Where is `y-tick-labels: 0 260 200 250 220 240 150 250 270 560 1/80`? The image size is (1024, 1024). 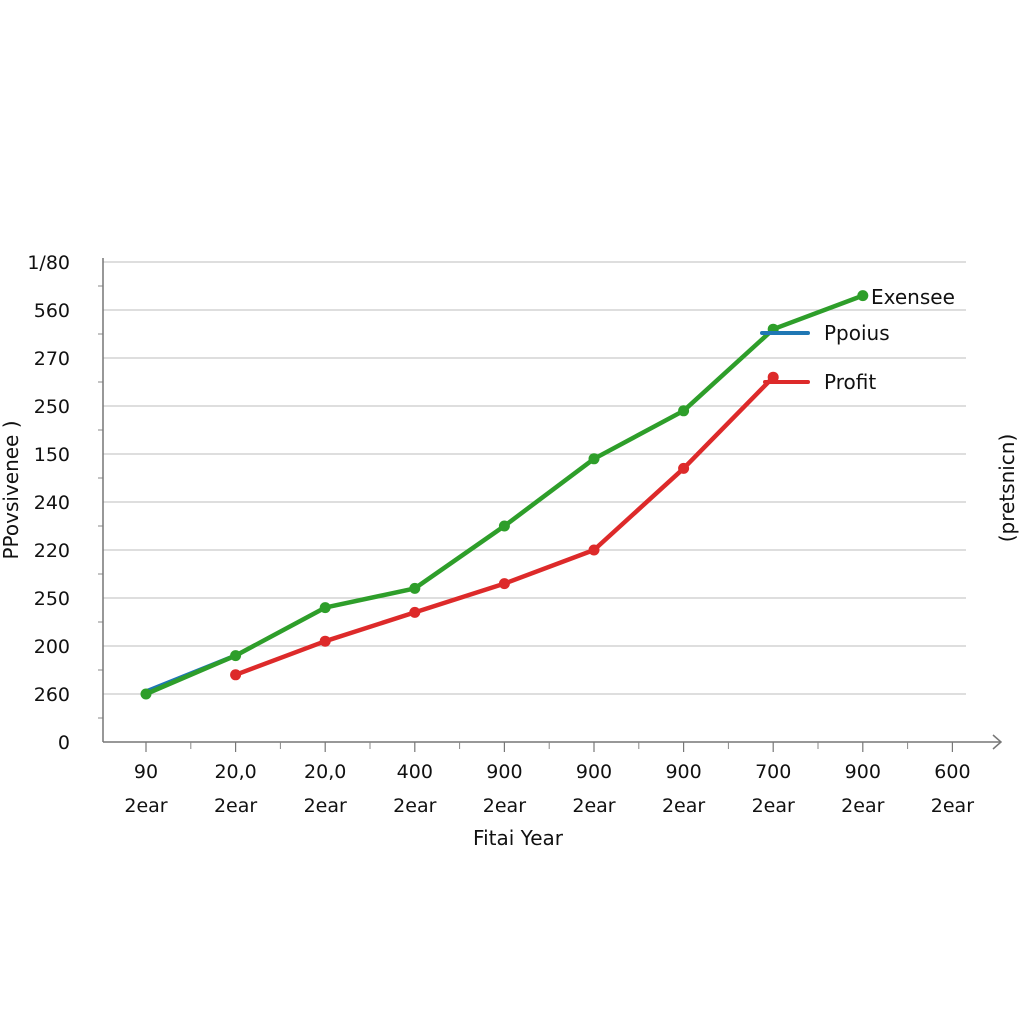
y-tick-labels: 0 260 200 250 220 240 150 250 270 560 1/80 is located at coordinates (48, 503).